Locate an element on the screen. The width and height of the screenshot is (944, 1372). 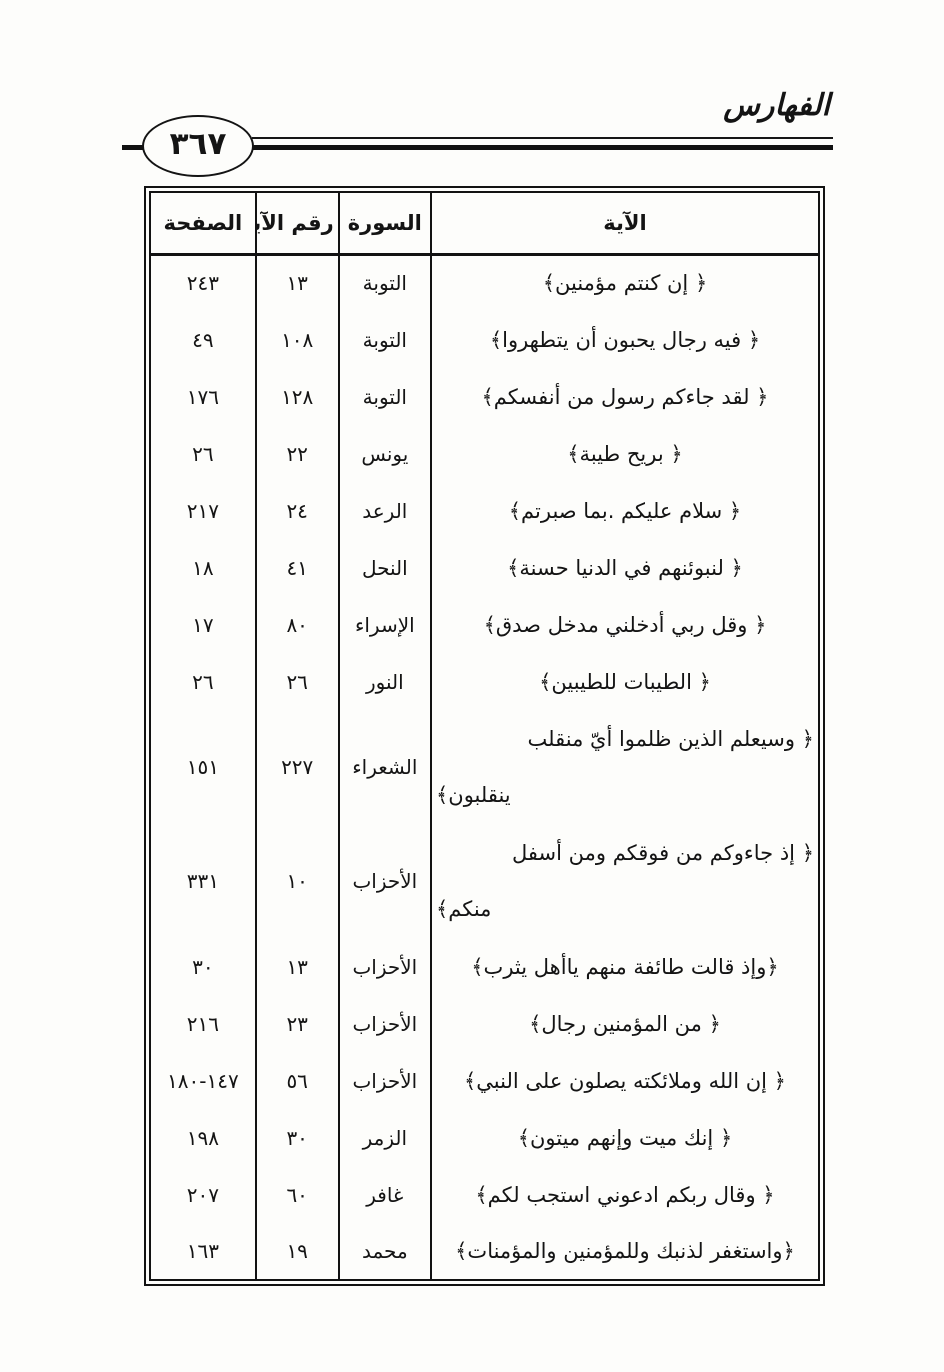
verse-cell: ﴿ من المؤمنين رجال﴾ is located at coordinates (625, 1023).